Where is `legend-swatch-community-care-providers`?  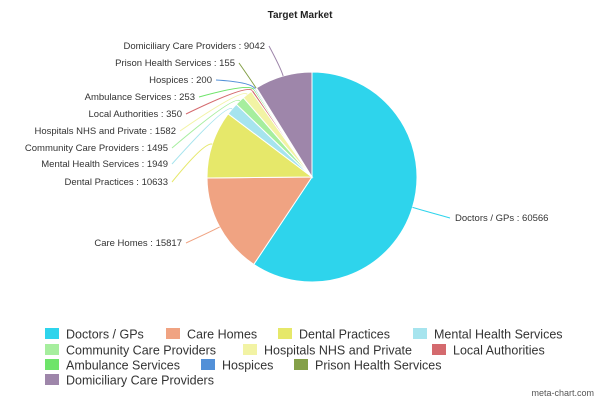 legend-swatch-community-care-providers is located at coordinates (52, 349).